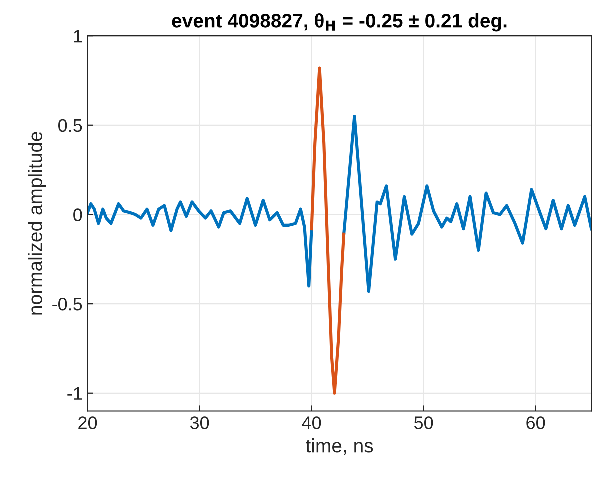 The image size is (593, 481). Describe the element at coordinates (312, 423) in the screenshot. I see `x-tick-label: 40` at that location.